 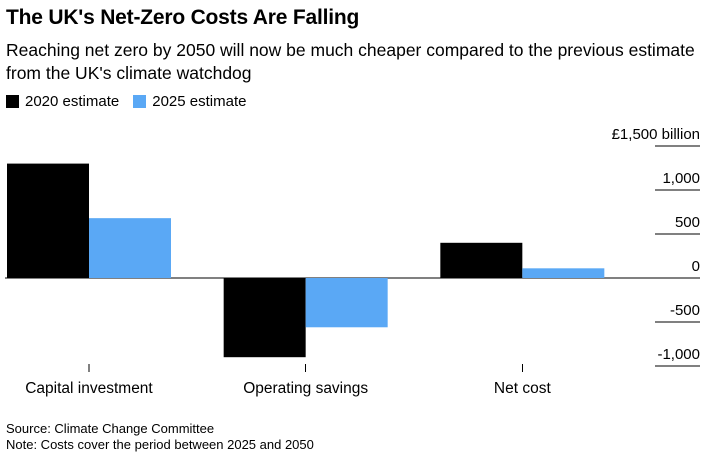 I want to click on legend-item-2025: 2025 estimate, so click(x=189, y=101).